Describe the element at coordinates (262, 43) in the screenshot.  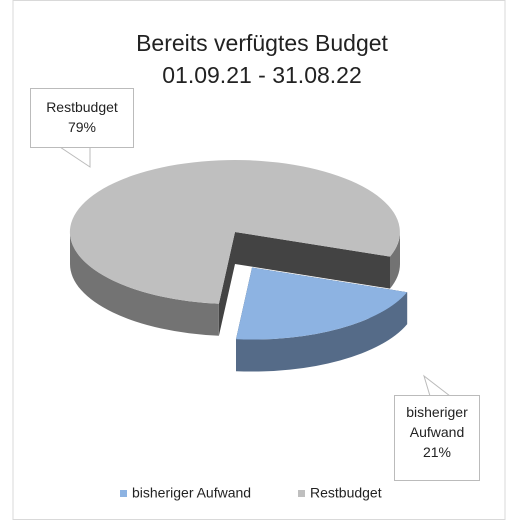
I see `chart-title: Bereits verfügtes Budget` at that location.